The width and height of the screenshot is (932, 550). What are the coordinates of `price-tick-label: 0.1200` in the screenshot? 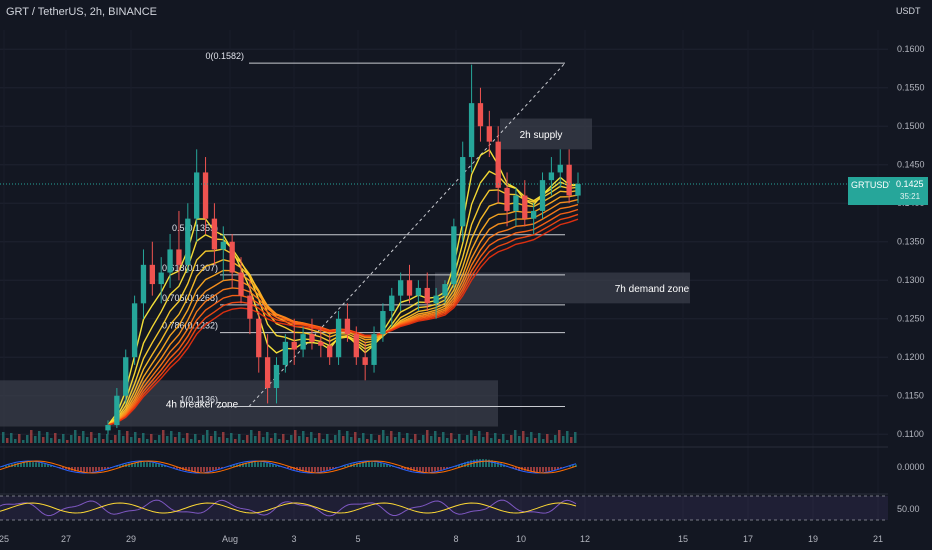 It's located at (911, 357).